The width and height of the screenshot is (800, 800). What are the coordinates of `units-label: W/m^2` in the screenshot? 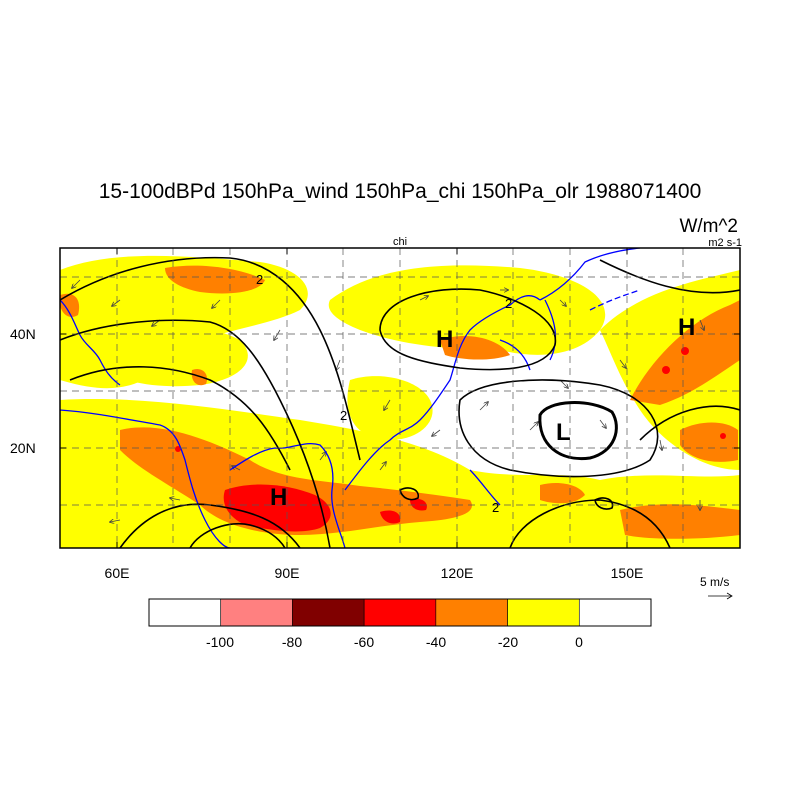 It's located at (708, 226).